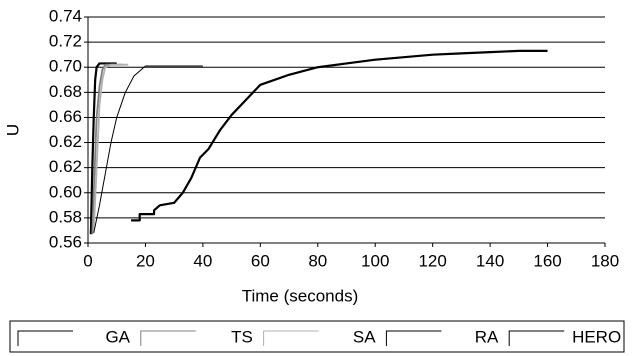 This screenshot has width=635, height=356. I want to click on x-tick-label: 100, so click(375, 260).